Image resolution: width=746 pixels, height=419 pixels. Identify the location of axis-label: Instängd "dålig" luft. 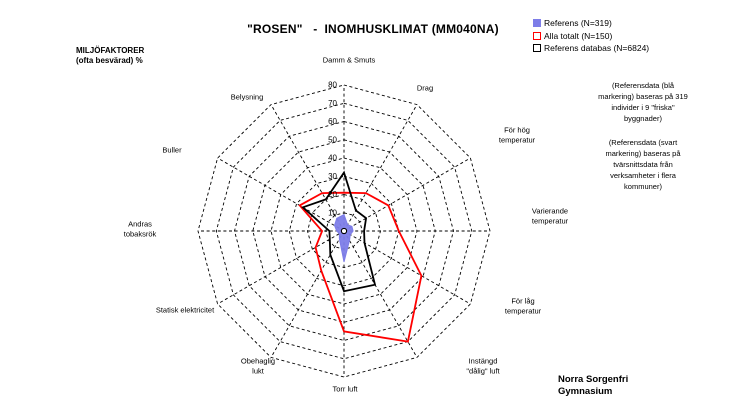
(483, 366).